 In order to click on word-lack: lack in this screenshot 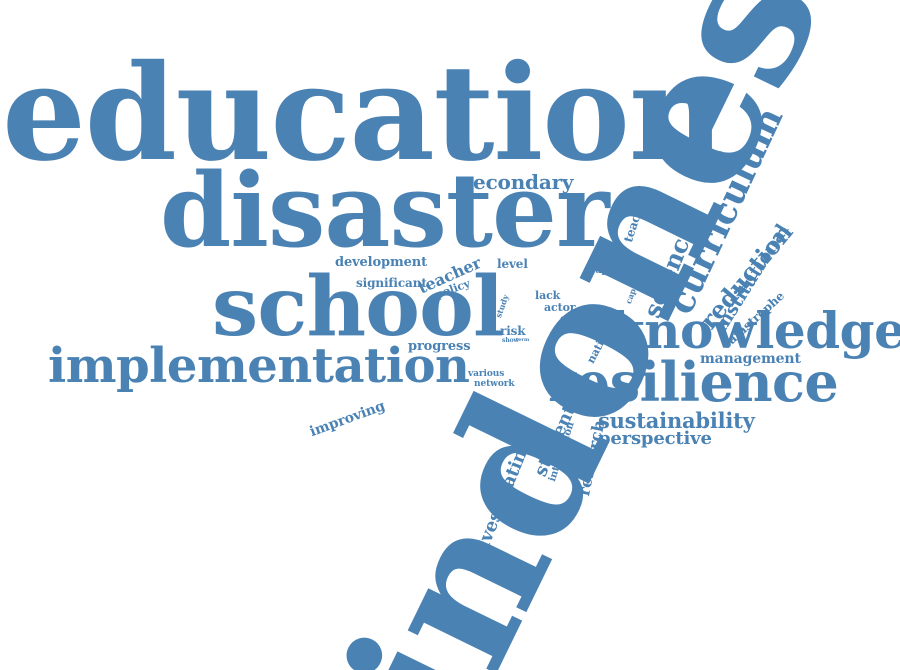, I will do `click(548, 295)`.